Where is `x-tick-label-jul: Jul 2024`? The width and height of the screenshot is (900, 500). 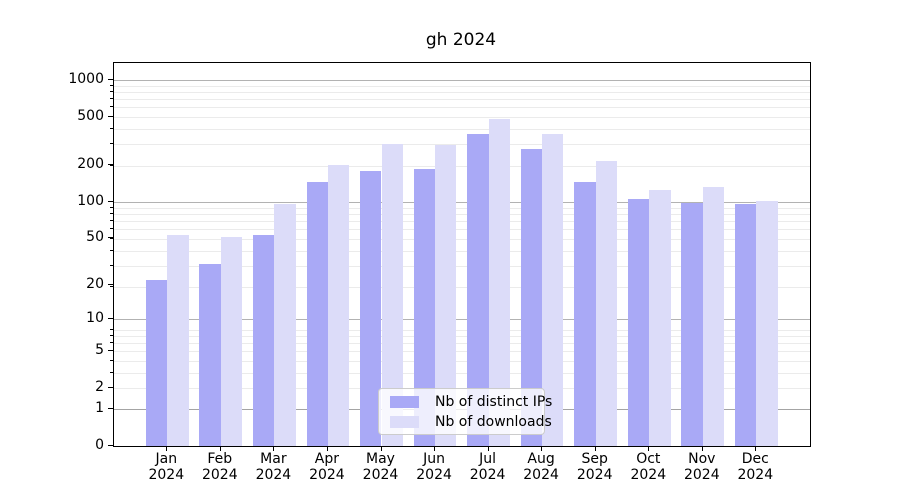 x-tick-label-jul: Jul 2024 is located at coordinates (487, 467).